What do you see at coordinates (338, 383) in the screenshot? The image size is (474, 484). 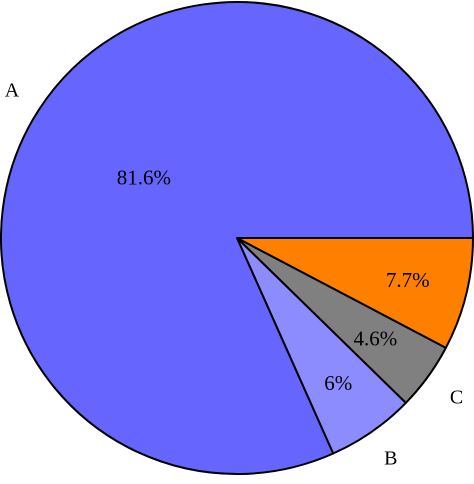 I see `value-label-b: 6%` at bounding box center [338, 383].